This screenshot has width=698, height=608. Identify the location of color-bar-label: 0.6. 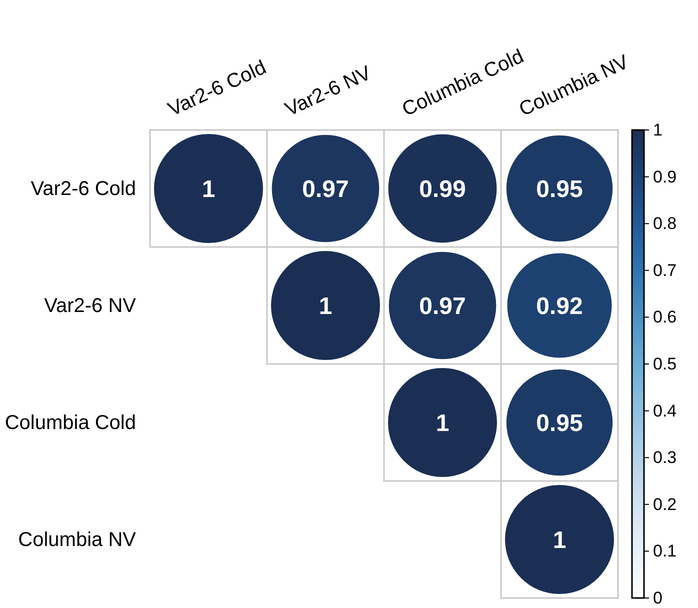
(665, 317).